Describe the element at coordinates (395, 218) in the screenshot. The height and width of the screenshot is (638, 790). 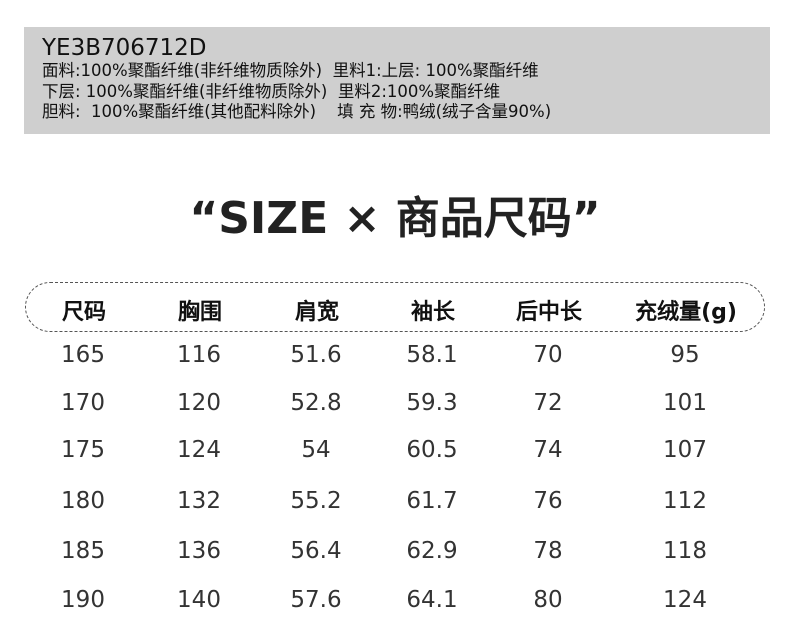
I see `page-title: “SIZE × 商品尺码”` at that location.